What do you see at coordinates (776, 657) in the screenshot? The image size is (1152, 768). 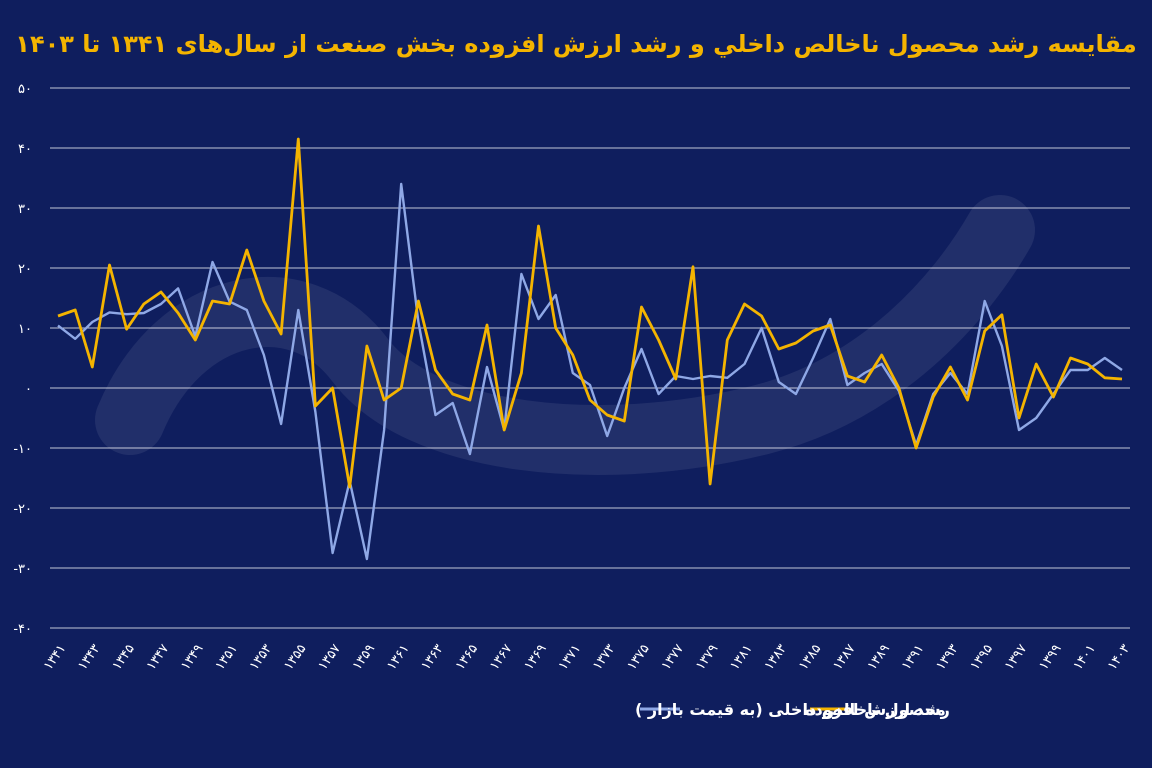 I see `x-tick-label: ۱۳۸۳` at bounding box center [776, 657].